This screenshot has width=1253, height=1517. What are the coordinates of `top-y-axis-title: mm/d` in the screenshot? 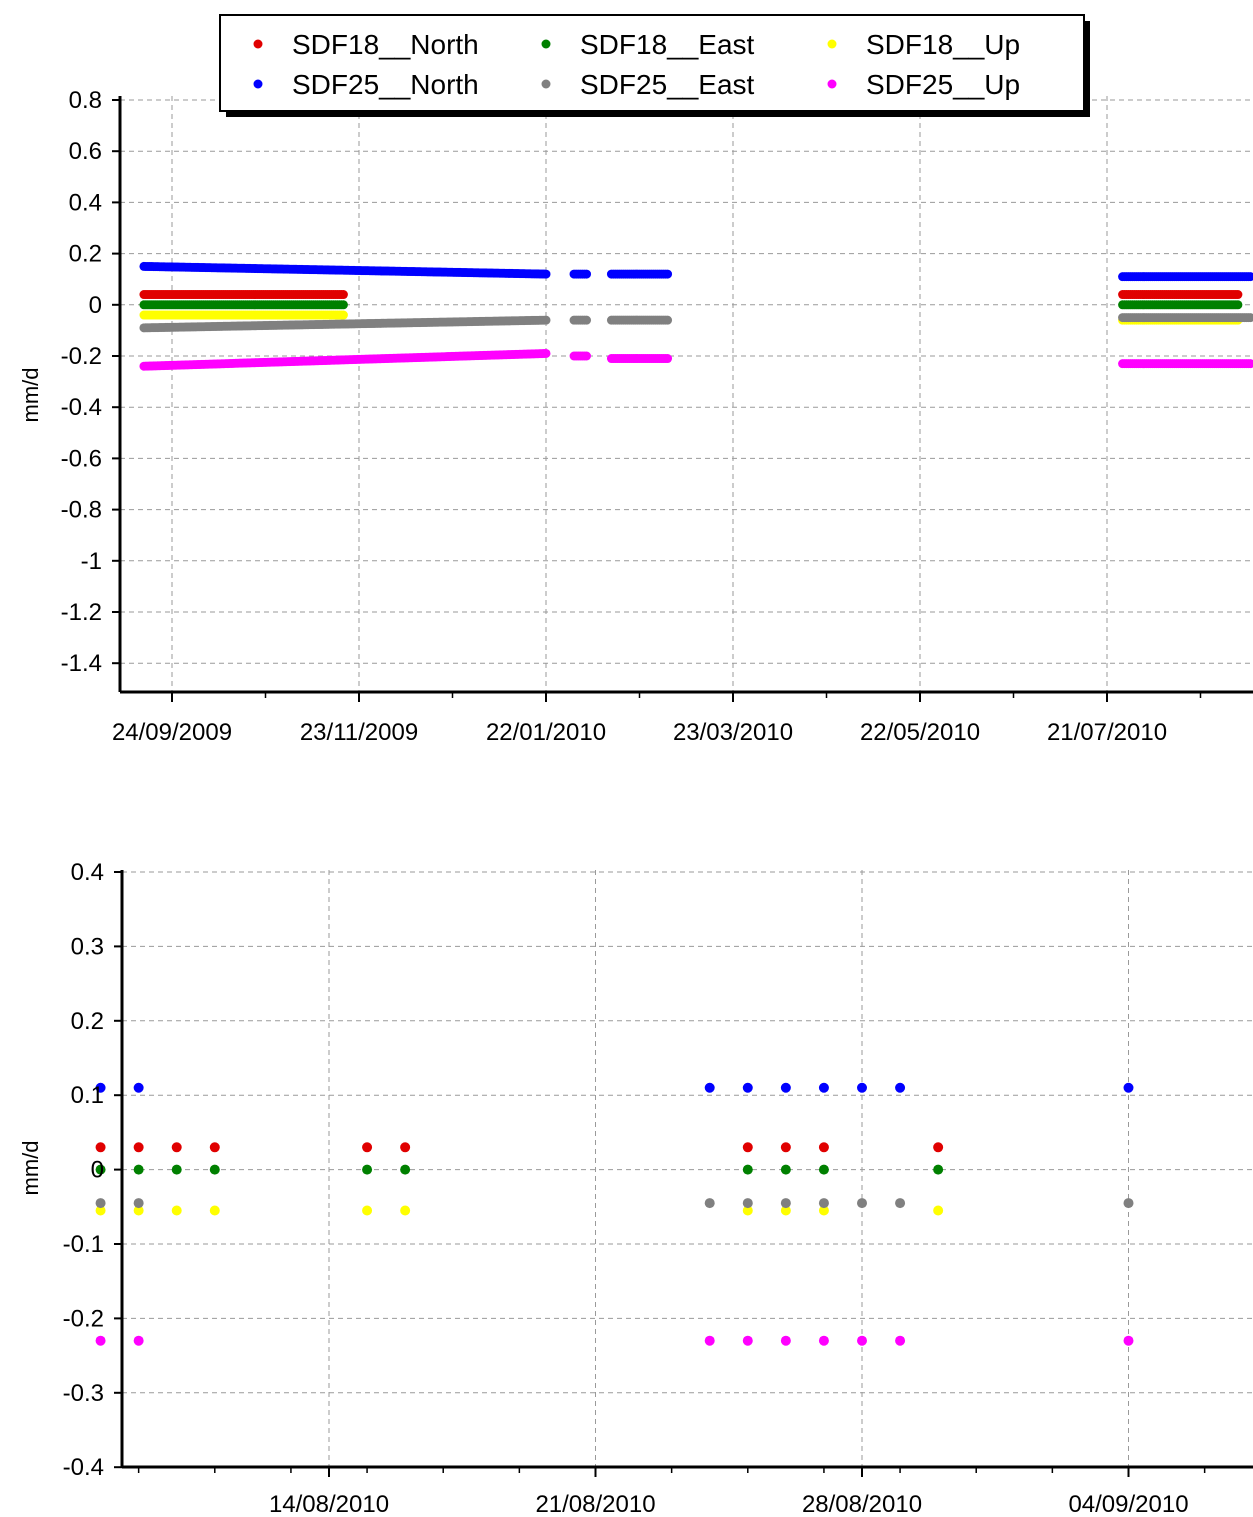 It's located at (30, 395).